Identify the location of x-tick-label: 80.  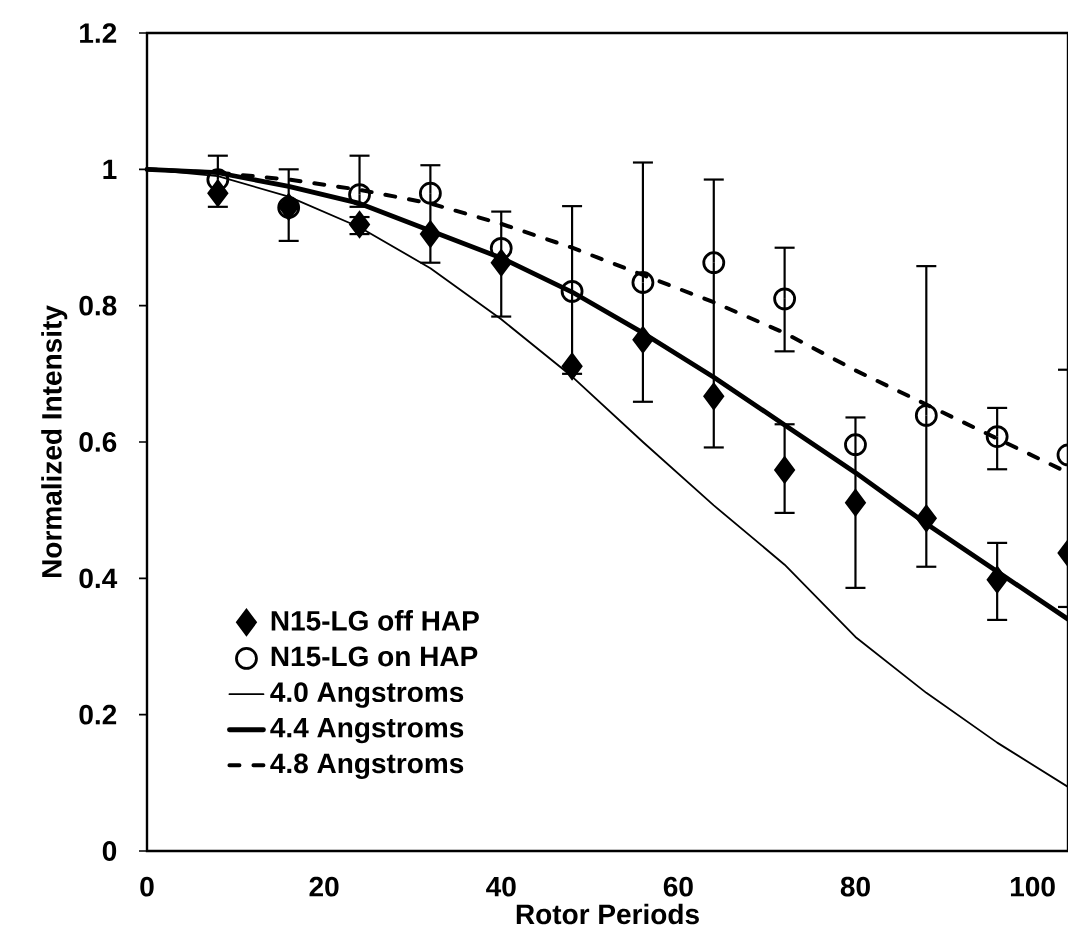
(855, 886).